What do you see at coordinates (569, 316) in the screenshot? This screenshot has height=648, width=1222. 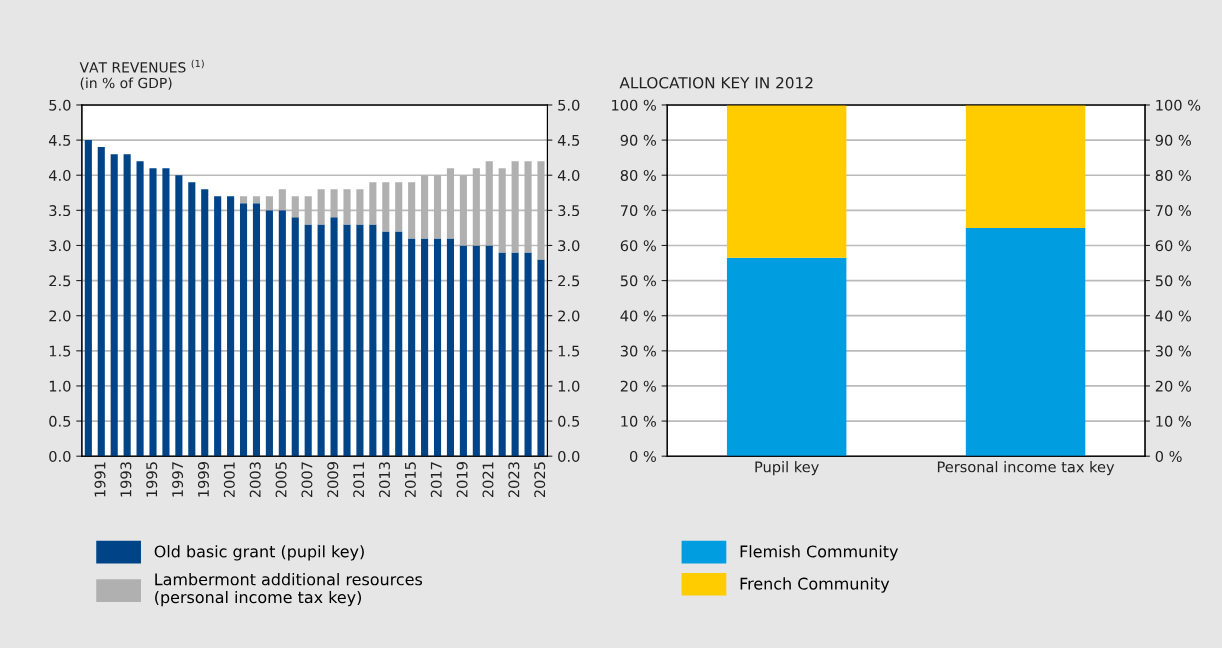 I see `y2-tick-label: 2.0` at bounding box center [569, 316].